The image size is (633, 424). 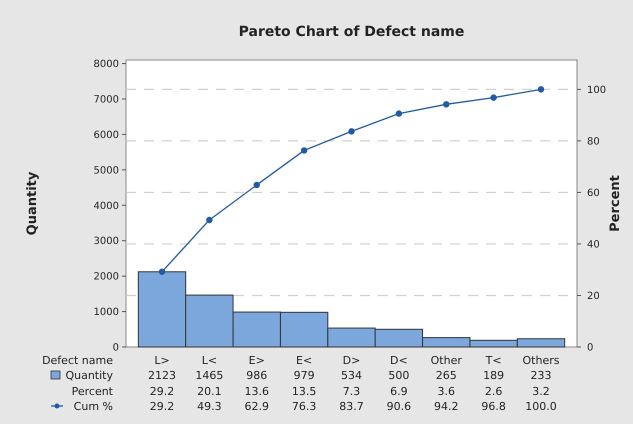 I want to click on y-tick-label: 3000, so click(x=106, y=242).